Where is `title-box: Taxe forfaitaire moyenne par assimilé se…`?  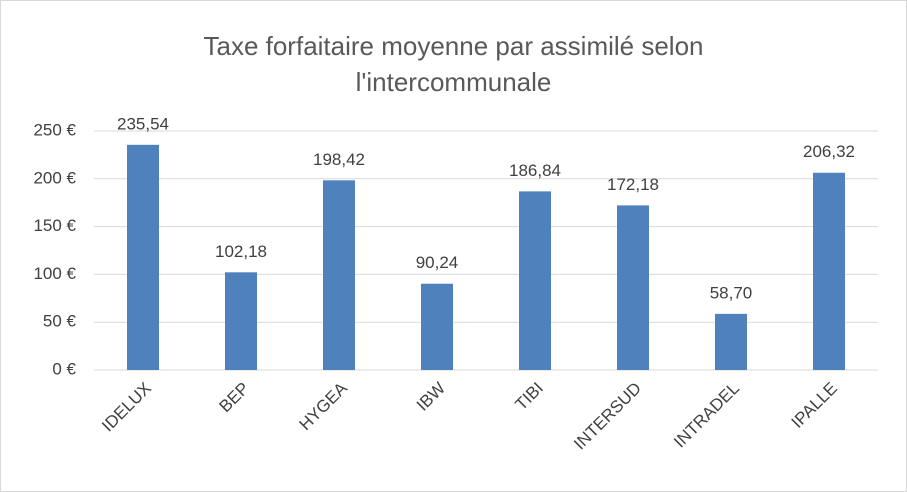 title-box: Taxe forfaitaire moyenne par assimilé se… is located at coordinates (453, 64).